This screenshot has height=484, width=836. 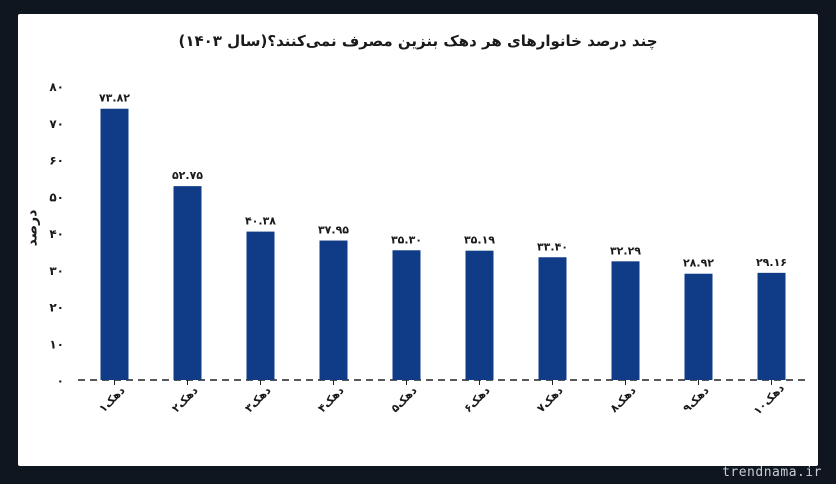 I want to click on y-tick-label: ۲۰, so click(x=56, y=308).